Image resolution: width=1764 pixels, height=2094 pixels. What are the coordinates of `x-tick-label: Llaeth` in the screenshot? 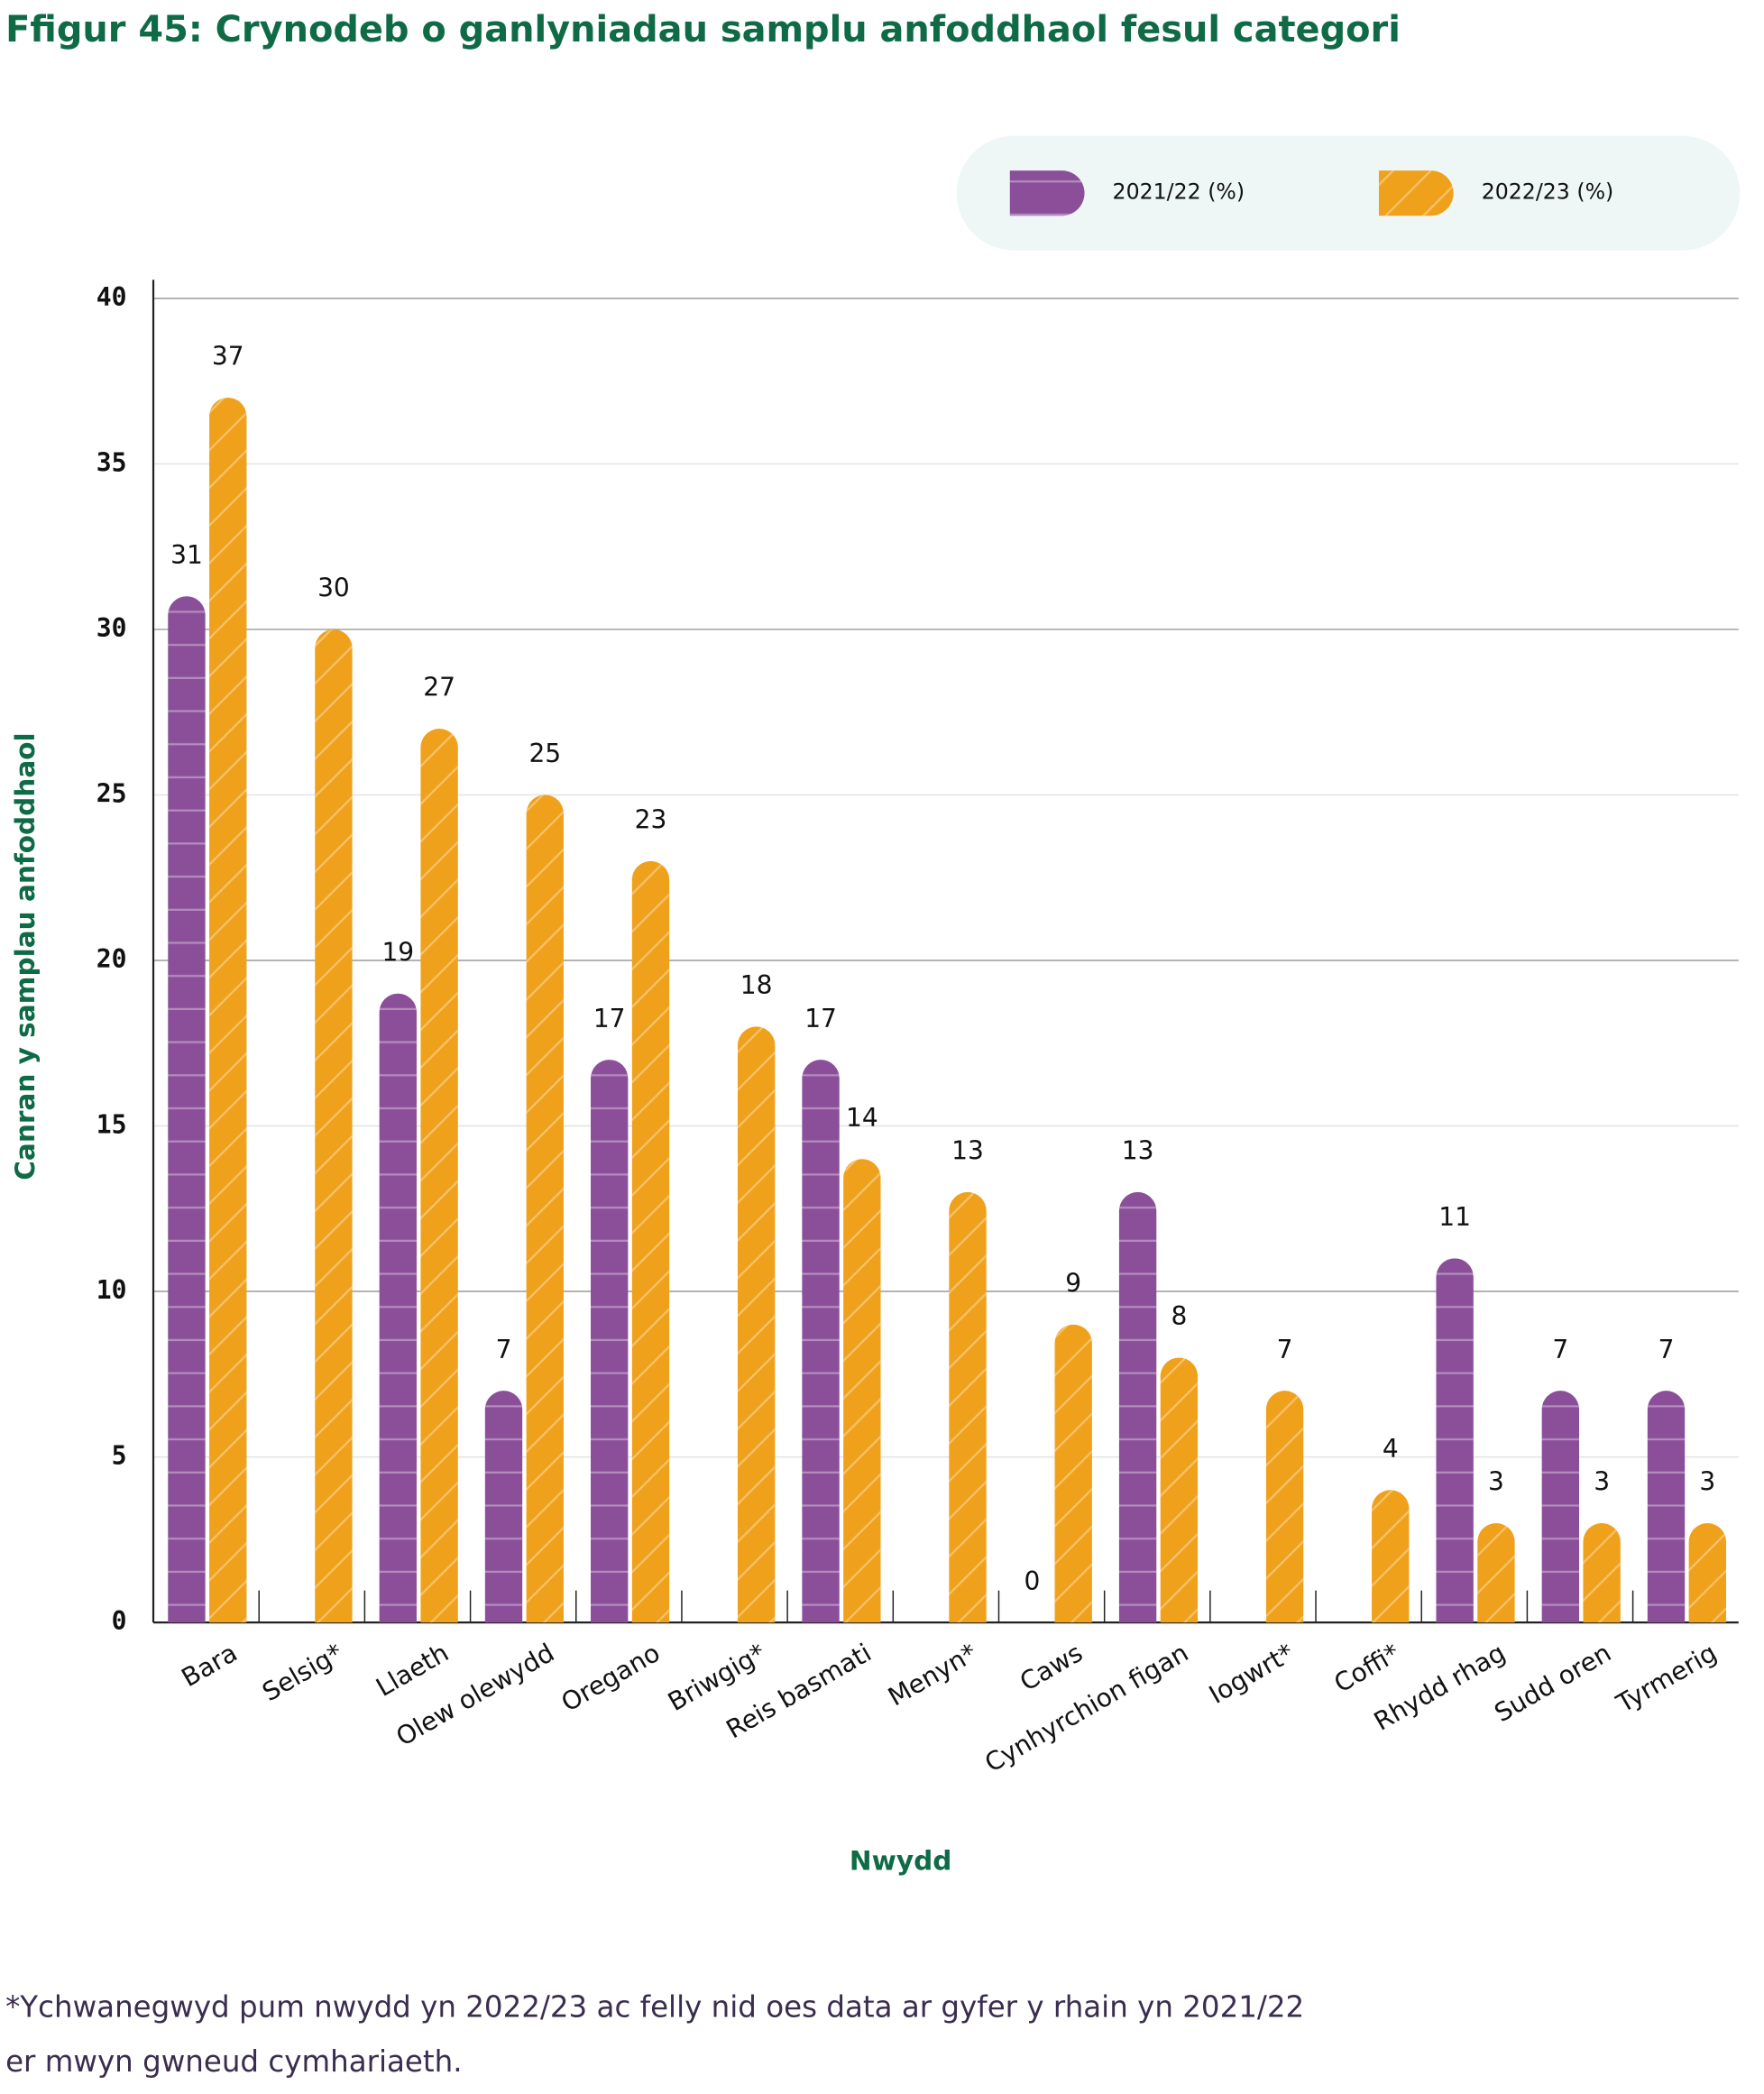 It's located at (412, 1671).